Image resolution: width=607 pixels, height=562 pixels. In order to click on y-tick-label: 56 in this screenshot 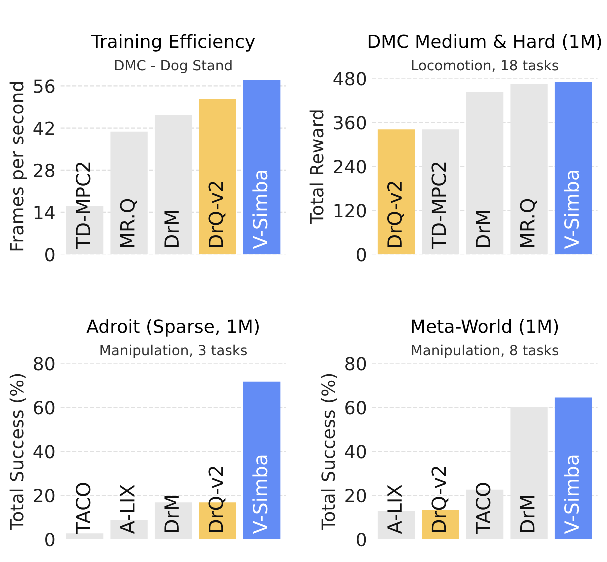, I will do `click(44, 87)`.